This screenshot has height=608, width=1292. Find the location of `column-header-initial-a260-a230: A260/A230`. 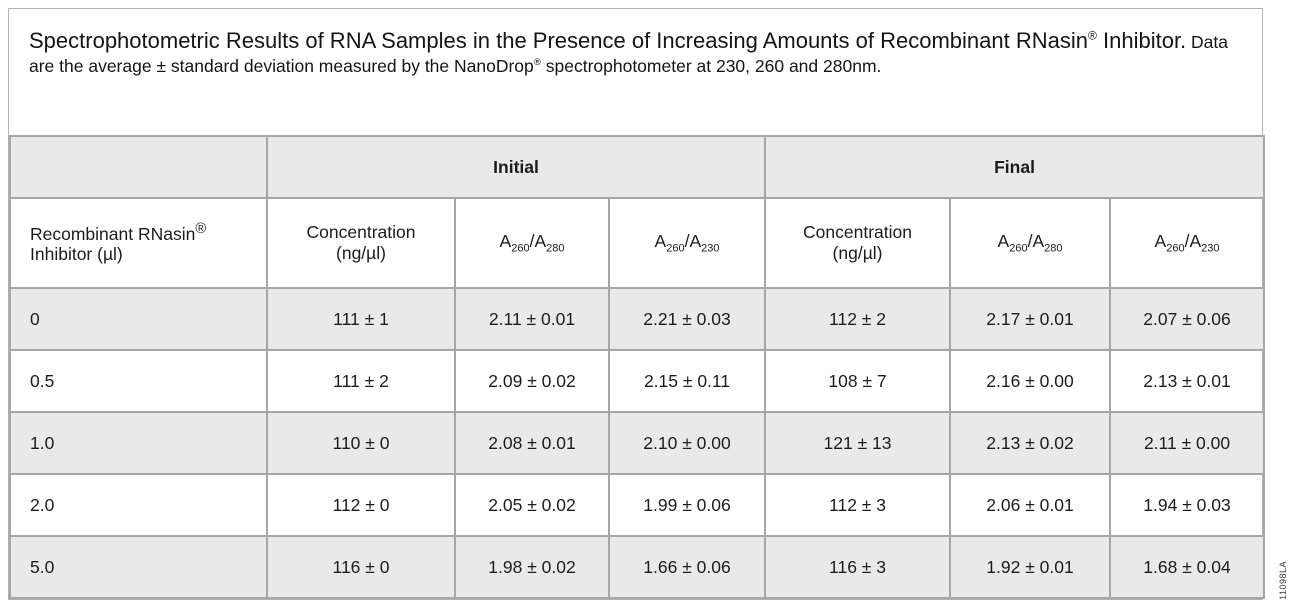

column-header-initial-a260-a230: A260/A230 is located at coordinates (687, 243).